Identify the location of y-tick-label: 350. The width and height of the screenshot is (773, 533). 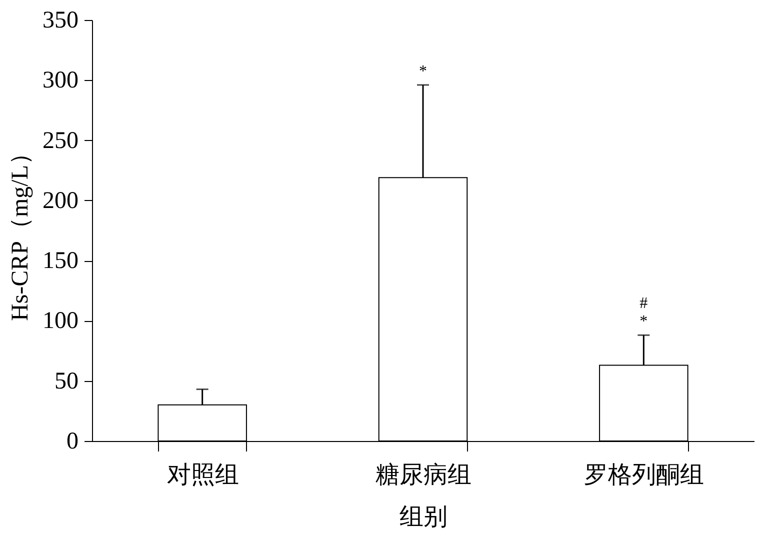
(60, 21).